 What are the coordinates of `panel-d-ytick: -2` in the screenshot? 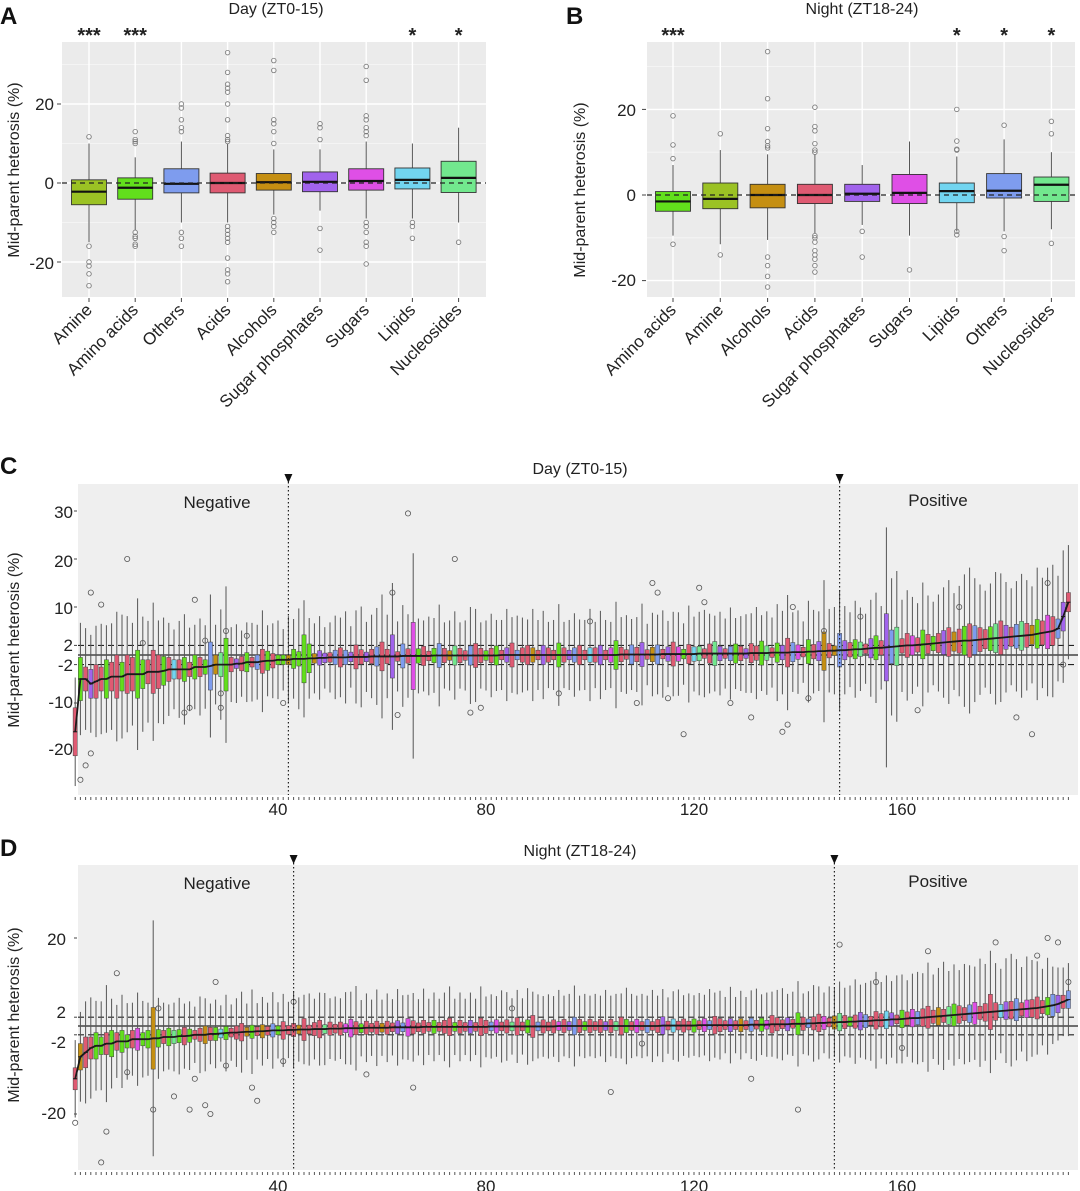 It's located at (58, 1042).